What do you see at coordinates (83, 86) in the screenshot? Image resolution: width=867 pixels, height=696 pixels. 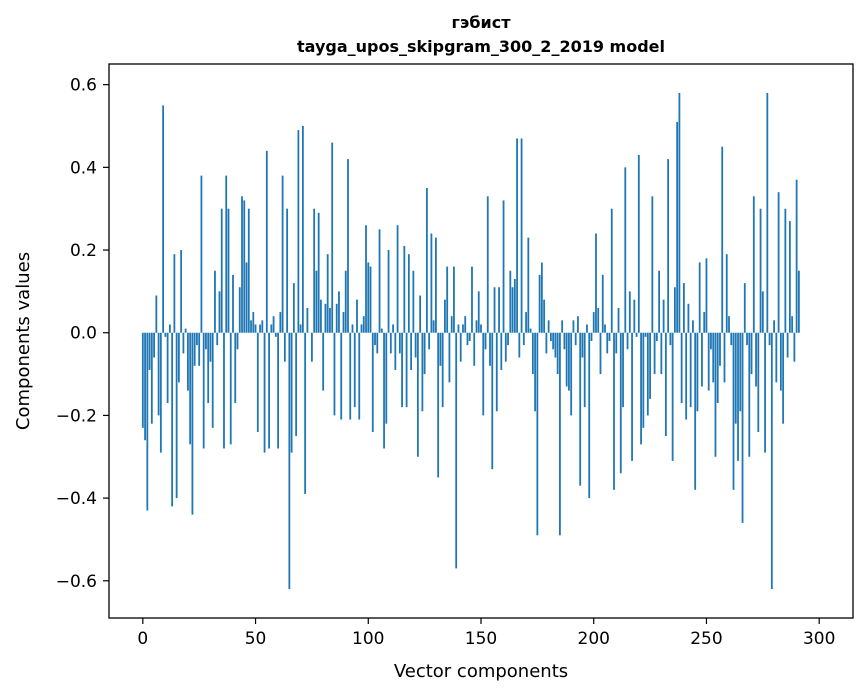 I see `y-tick-label: 0.6` at bounding box center [83, 86].